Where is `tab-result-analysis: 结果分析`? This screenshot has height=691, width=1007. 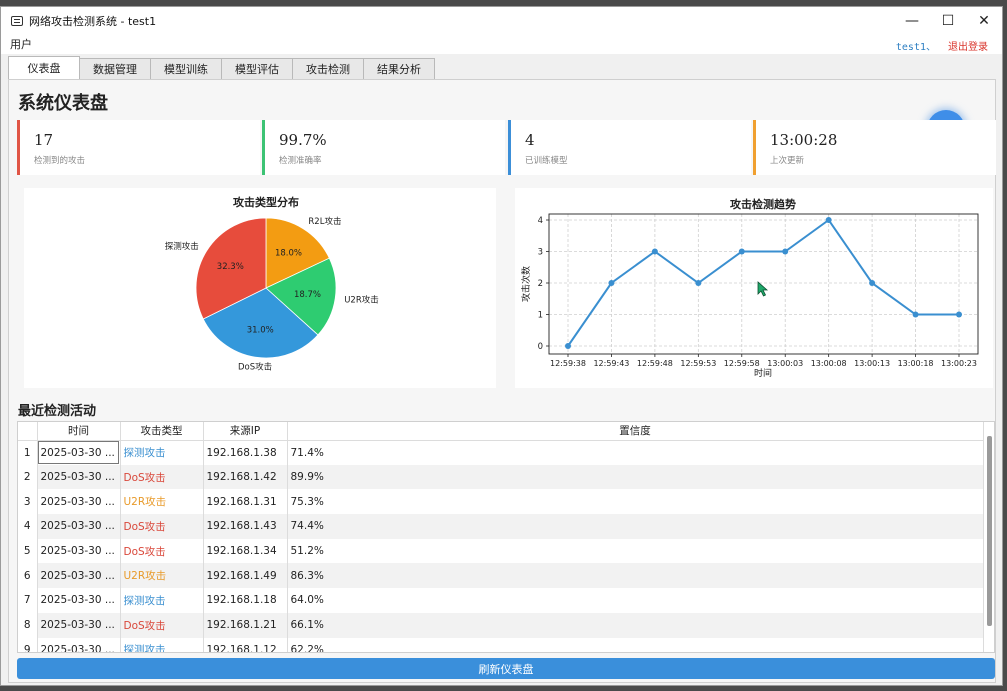 tab-result-analysis: 结果分析 is located at coordinates (399, 68).